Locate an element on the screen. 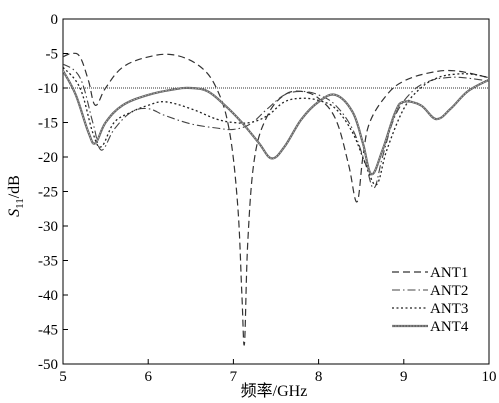  y-tick-label: -40 is located at coordinates (48, 296).